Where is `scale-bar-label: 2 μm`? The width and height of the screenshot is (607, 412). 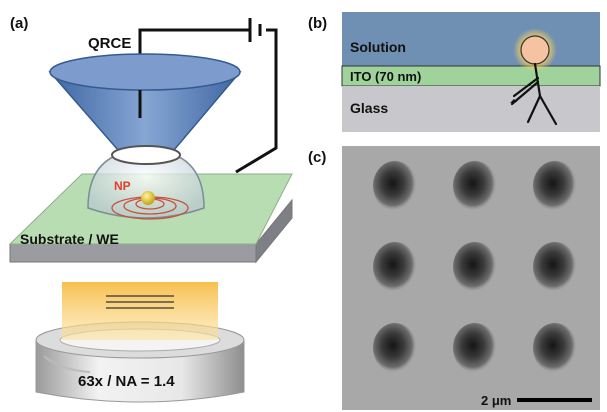 scale-bar-label: 2 μm is located at coordinates (496, 400).